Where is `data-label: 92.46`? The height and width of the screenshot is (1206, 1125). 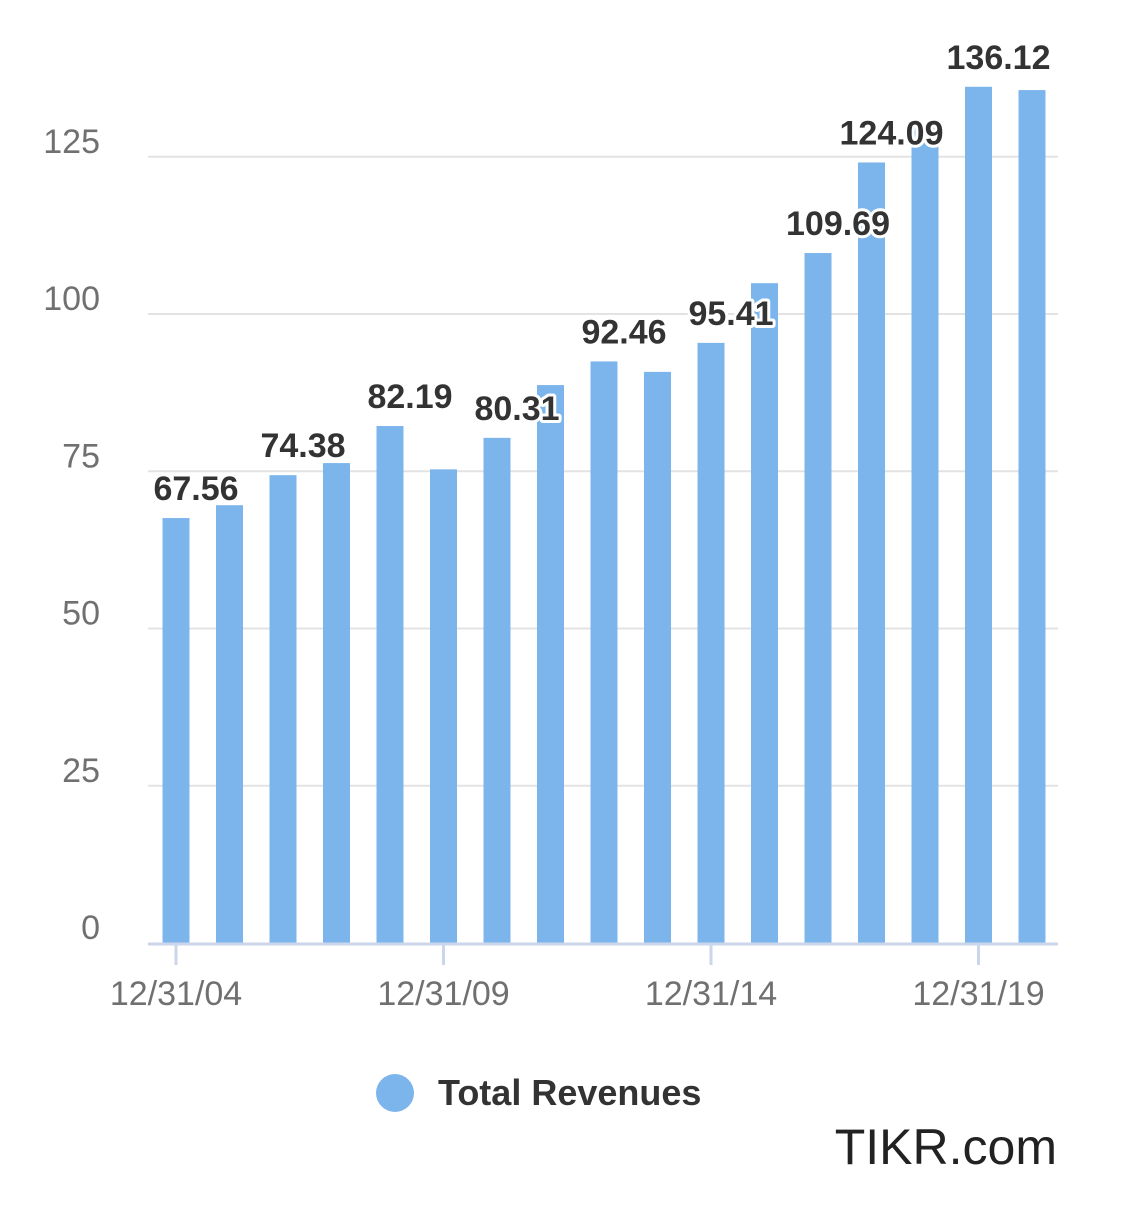
data-label: 92.46 is located at coordinates (623, 332).